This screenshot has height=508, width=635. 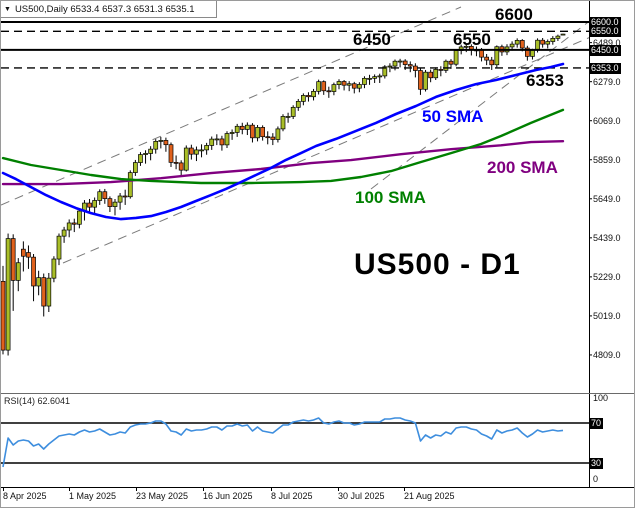 What do you see at coordinates (453, 116) in the screenshot?
I see `sma50-label: 50 SMA` at bounding box center [453, 116].